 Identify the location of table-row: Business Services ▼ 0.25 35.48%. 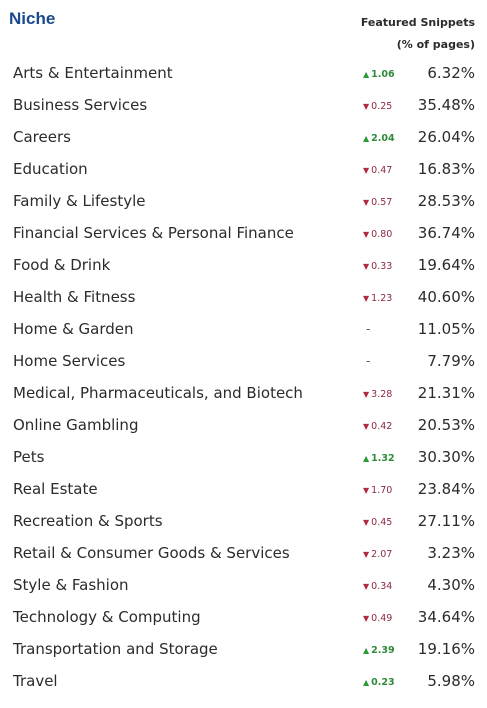
(243, 105).